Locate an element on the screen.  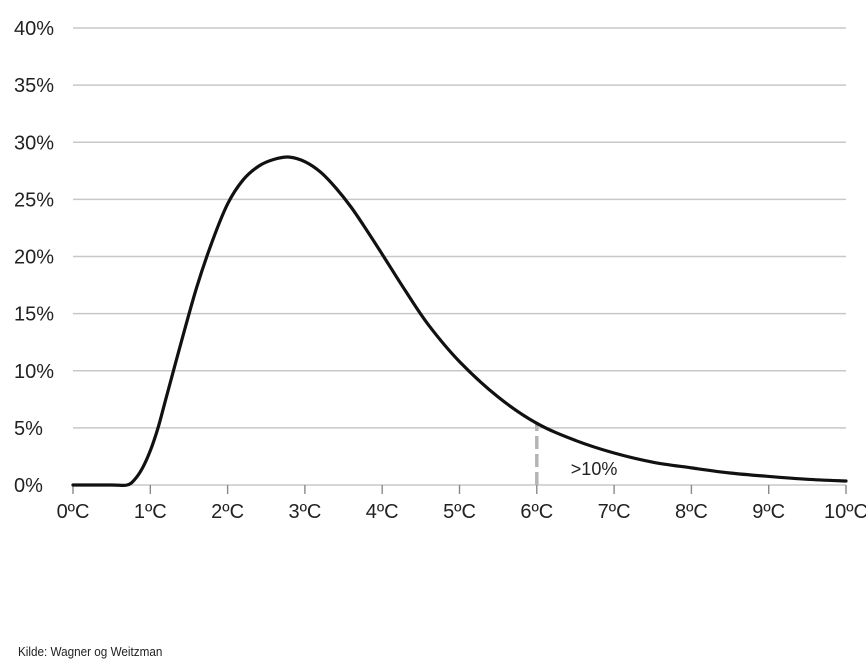
x-tick-labels: 0ºC 1ºC 2ºC 3ºC 4ºC 5ºC 6ºC 7ºC 8ºC 9ºC 10ºC is located at coordinates (461, 512).